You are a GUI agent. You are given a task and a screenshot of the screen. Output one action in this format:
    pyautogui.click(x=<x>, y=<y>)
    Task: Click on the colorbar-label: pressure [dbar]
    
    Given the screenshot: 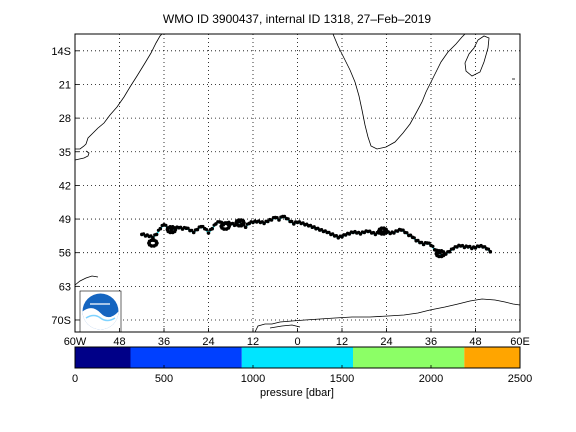 What is the action you would take?
    pyautogui.click(x=297, y=393)
    